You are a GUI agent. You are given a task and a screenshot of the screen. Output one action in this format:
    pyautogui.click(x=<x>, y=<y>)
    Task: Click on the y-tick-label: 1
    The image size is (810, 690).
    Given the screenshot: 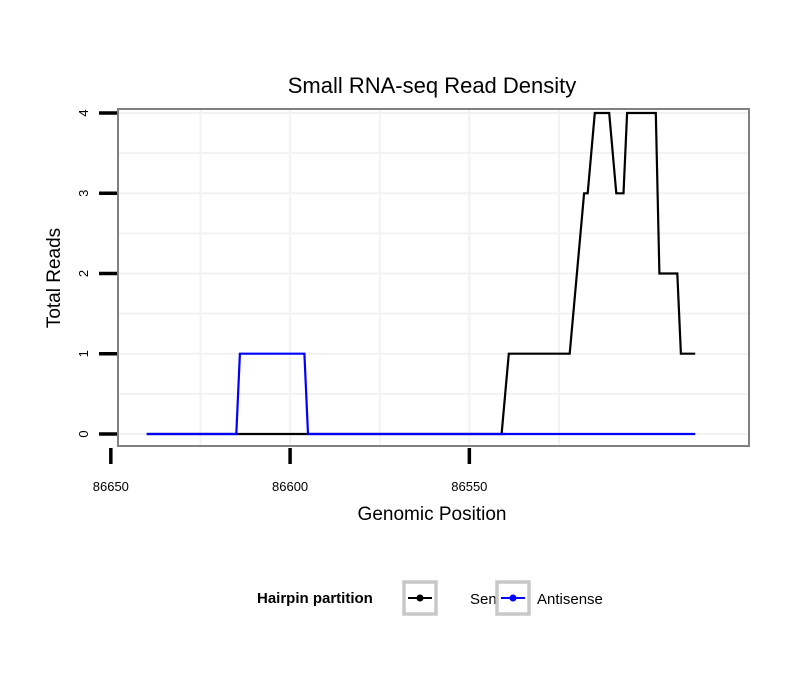 What is the action you would take?
    pyautogui.click(x=83, y=353)
    